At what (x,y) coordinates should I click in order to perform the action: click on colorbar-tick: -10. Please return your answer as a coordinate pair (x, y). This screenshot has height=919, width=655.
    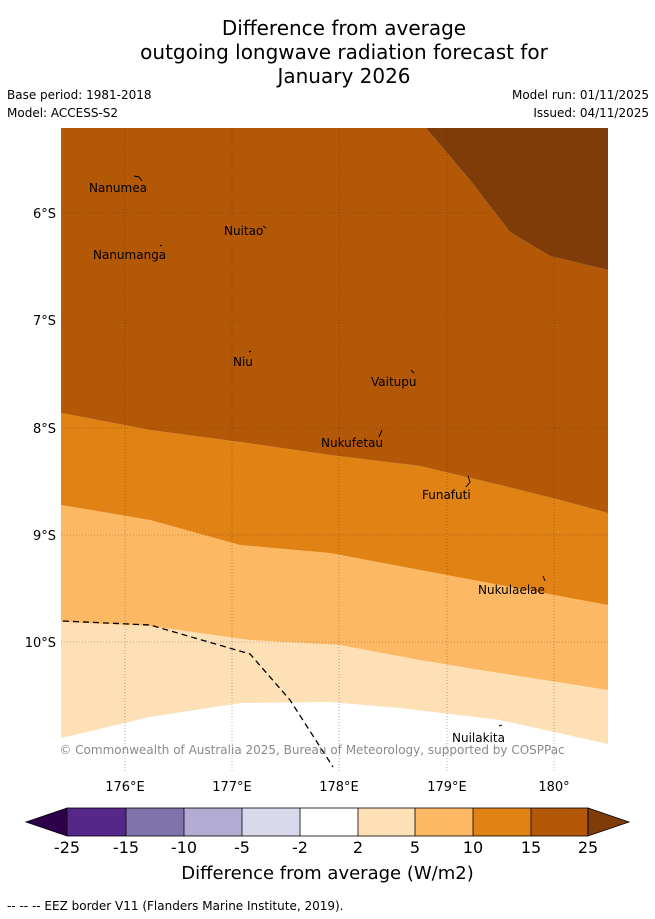
    Looking at the image, I should click on (184, 847).